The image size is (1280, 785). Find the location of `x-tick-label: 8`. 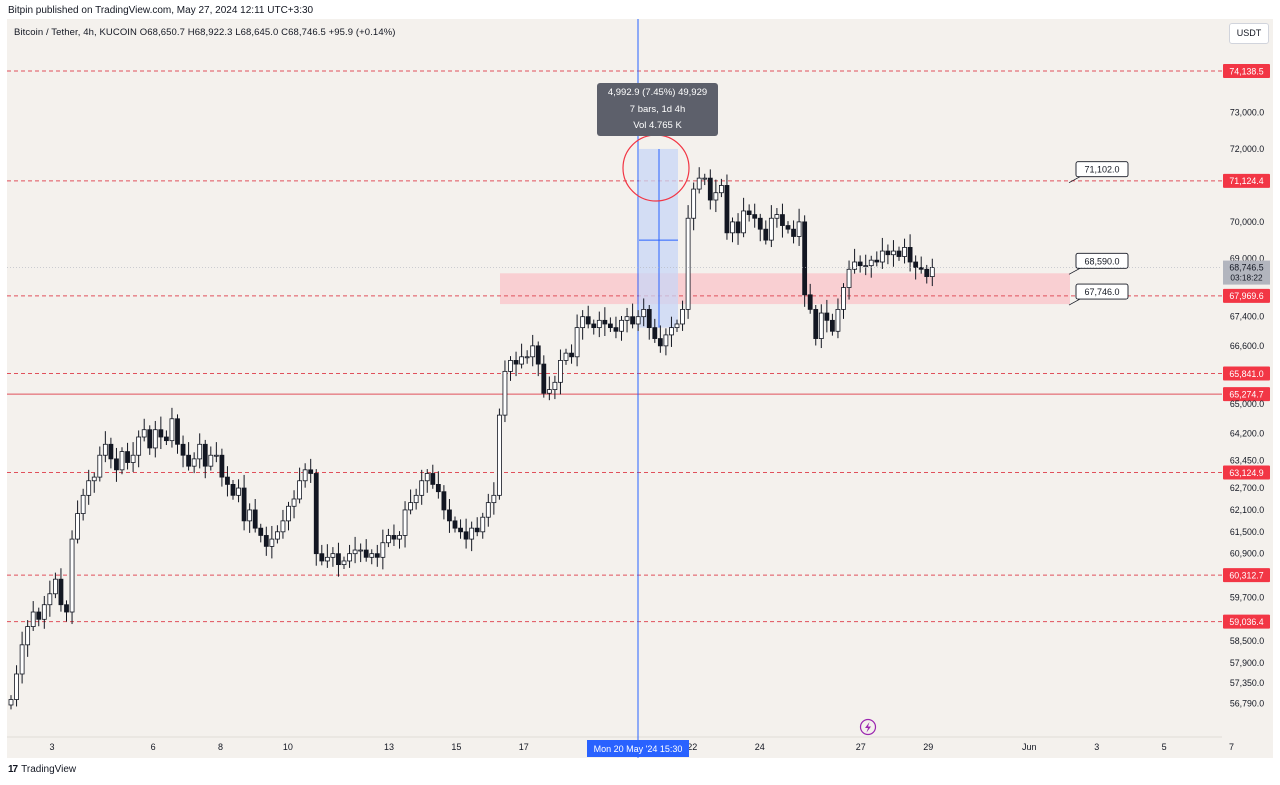

x-tick-label: 8 is located at coordinates (220, 747).